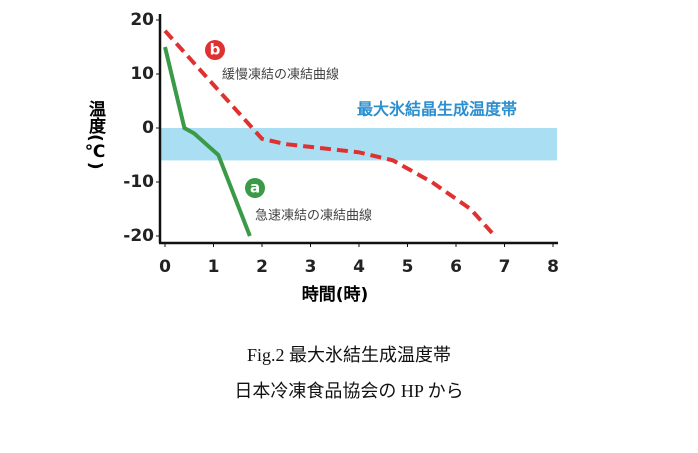  Describe the element at coordinates (138, 236) in the screenshot. I see `y-tick-label: -20` at that location.